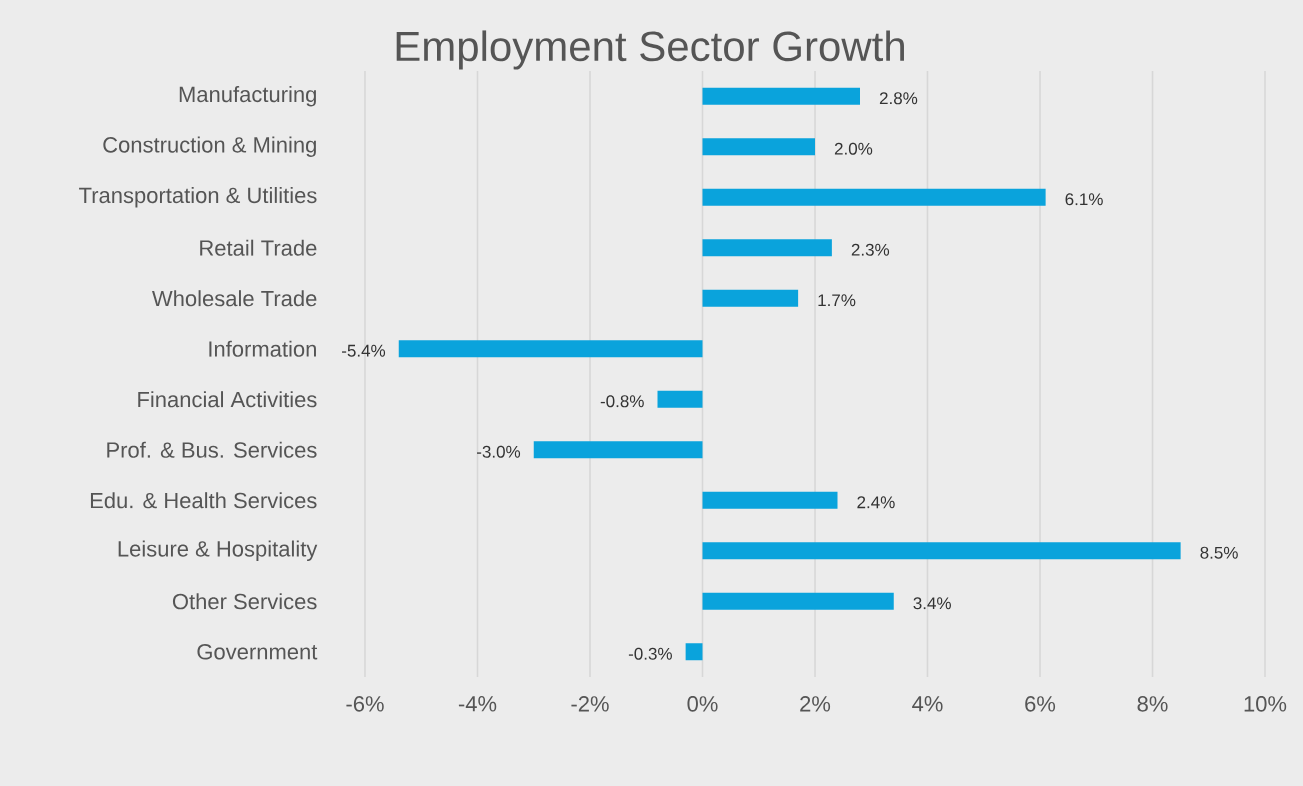 The height and width of the screenshot is (786, 1303). I want to click on y-tick-label: Government, so click(257, 651).